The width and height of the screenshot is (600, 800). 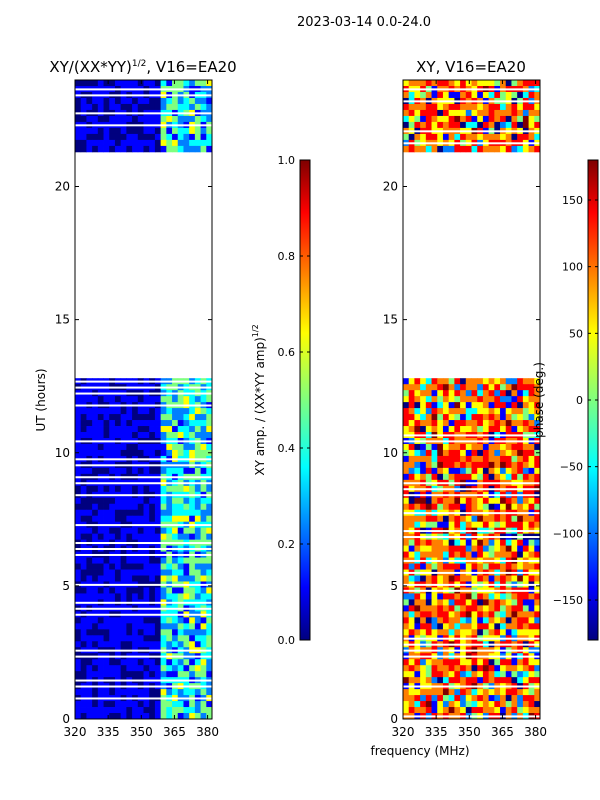 I want to click on y-tick-label: 15, so click(x=390, y=320).